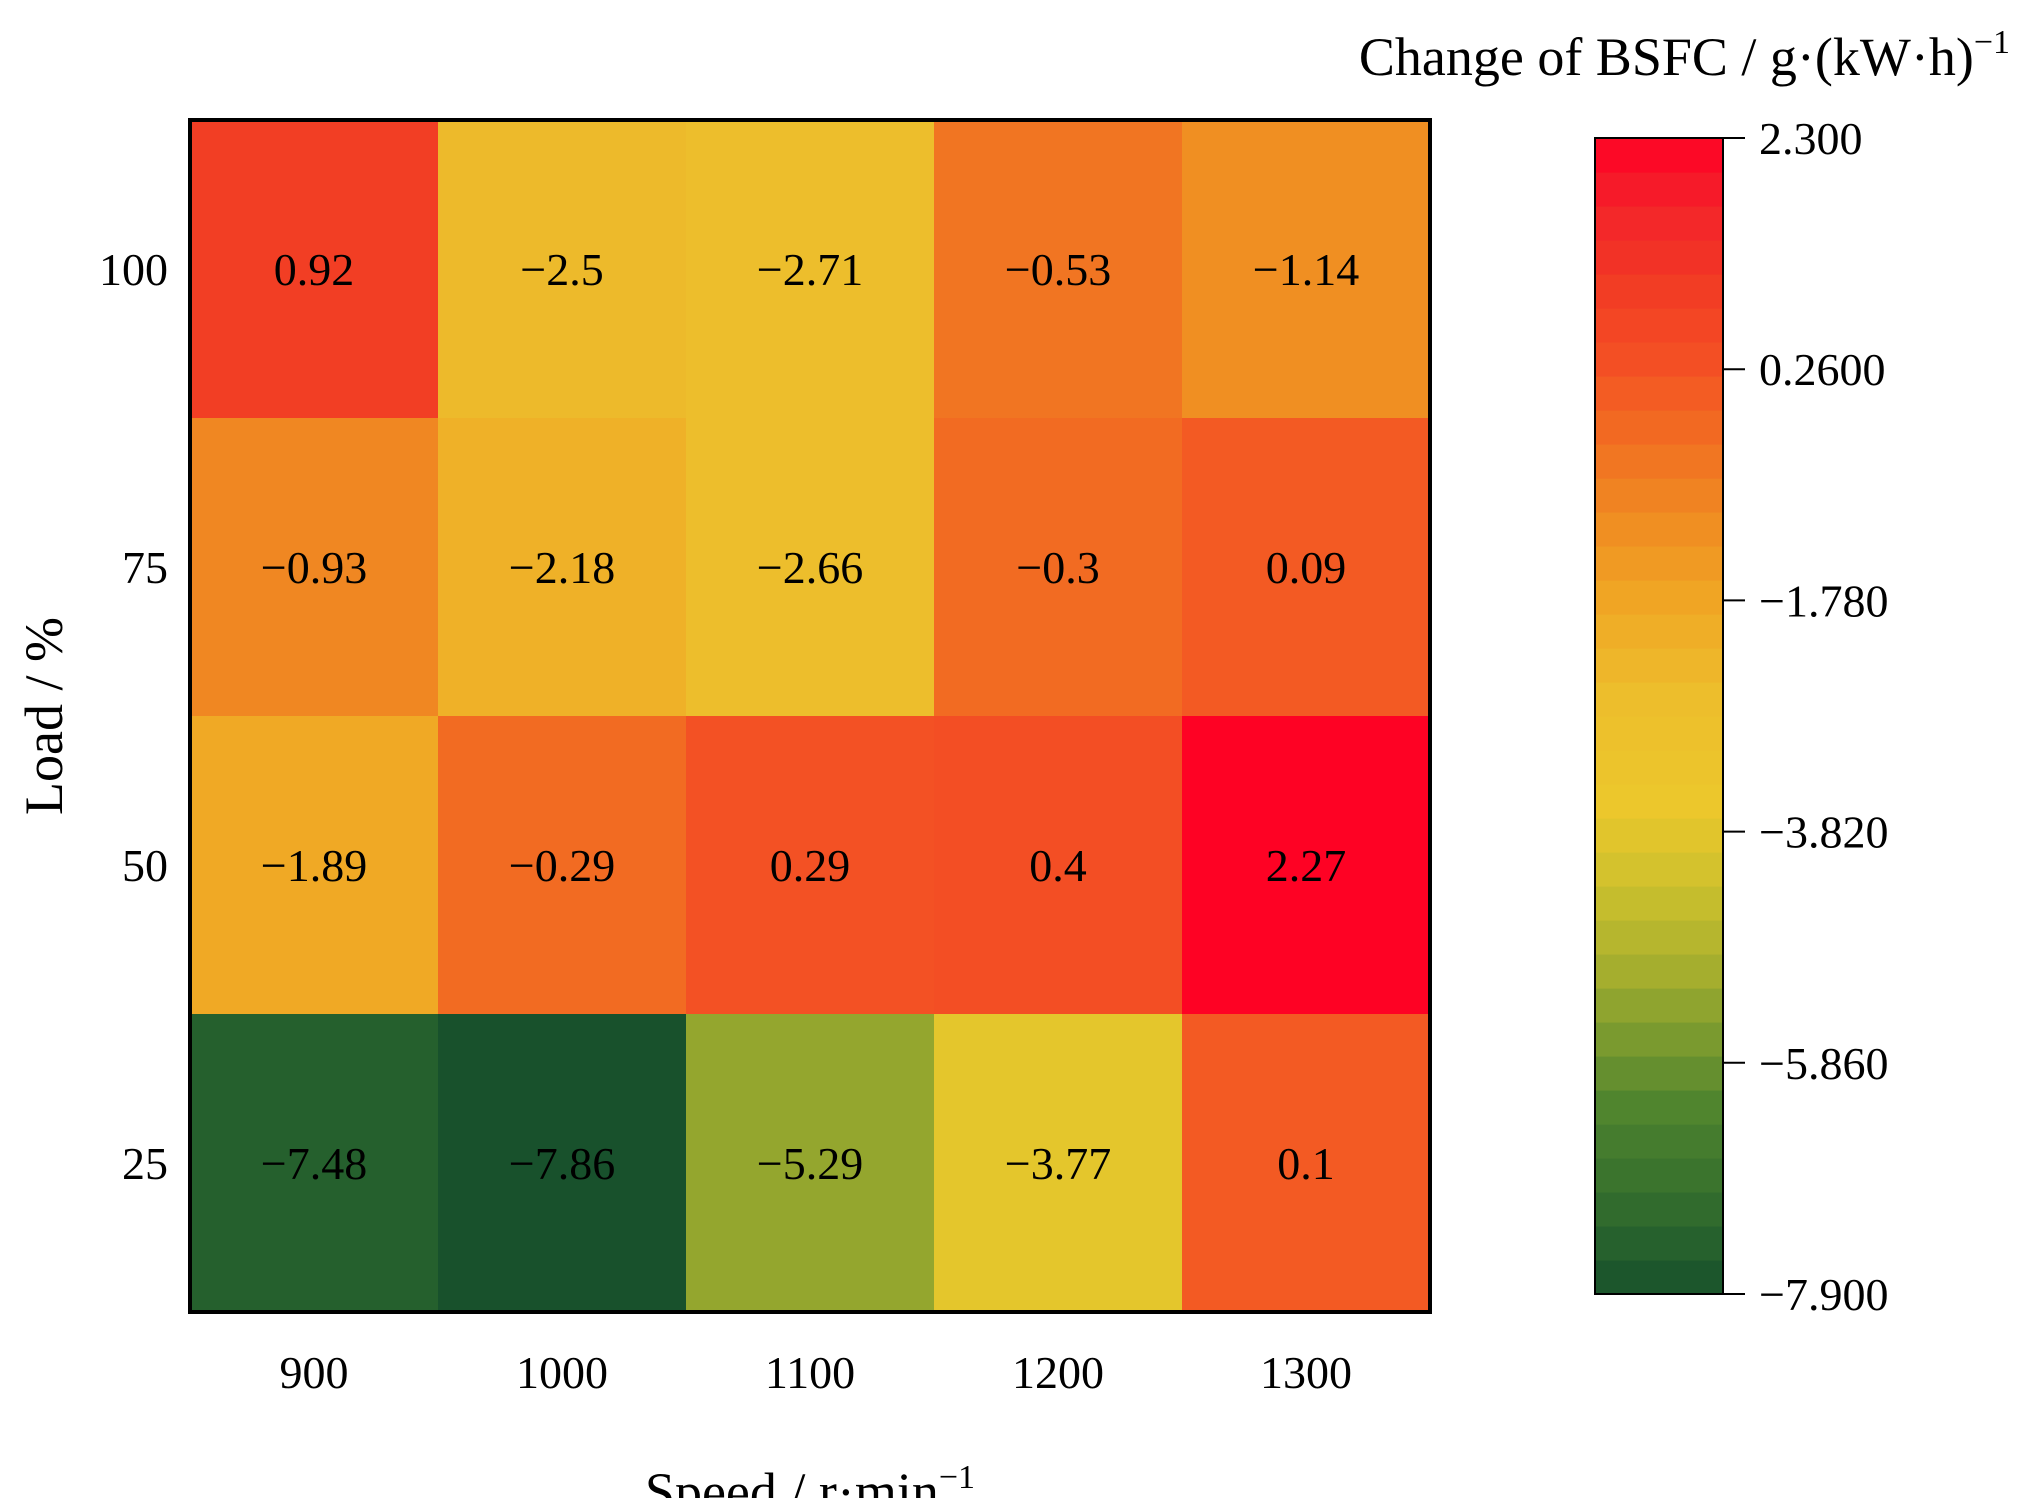  I want to click on cell-value-label: −0.93, so click(314, 567).